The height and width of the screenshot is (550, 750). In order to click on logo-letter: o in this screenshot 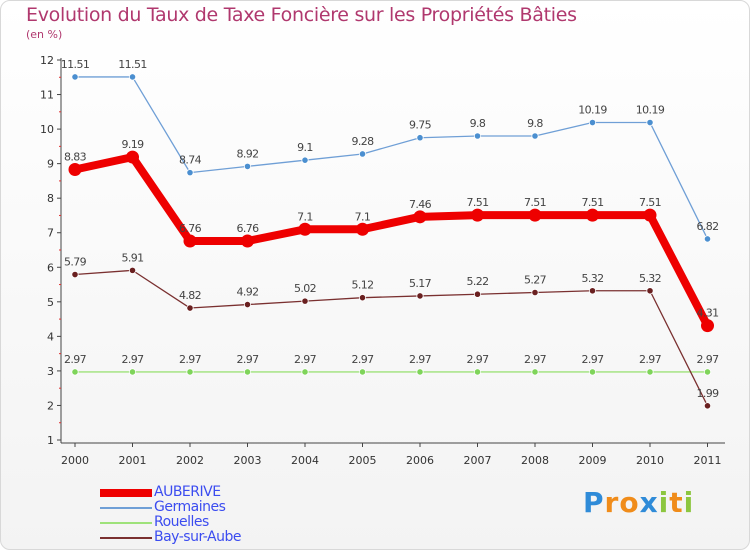, I will do `click(629, 502)`.